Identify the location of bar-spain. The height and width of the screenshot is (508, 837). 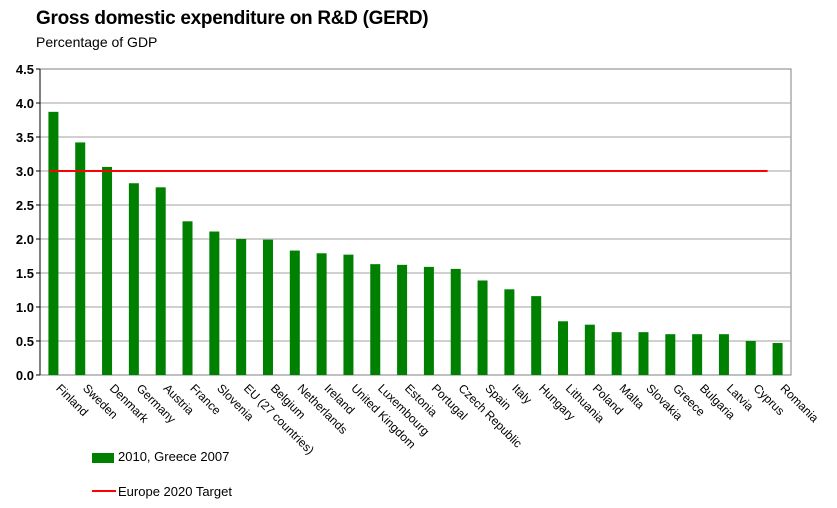
(482, 327).